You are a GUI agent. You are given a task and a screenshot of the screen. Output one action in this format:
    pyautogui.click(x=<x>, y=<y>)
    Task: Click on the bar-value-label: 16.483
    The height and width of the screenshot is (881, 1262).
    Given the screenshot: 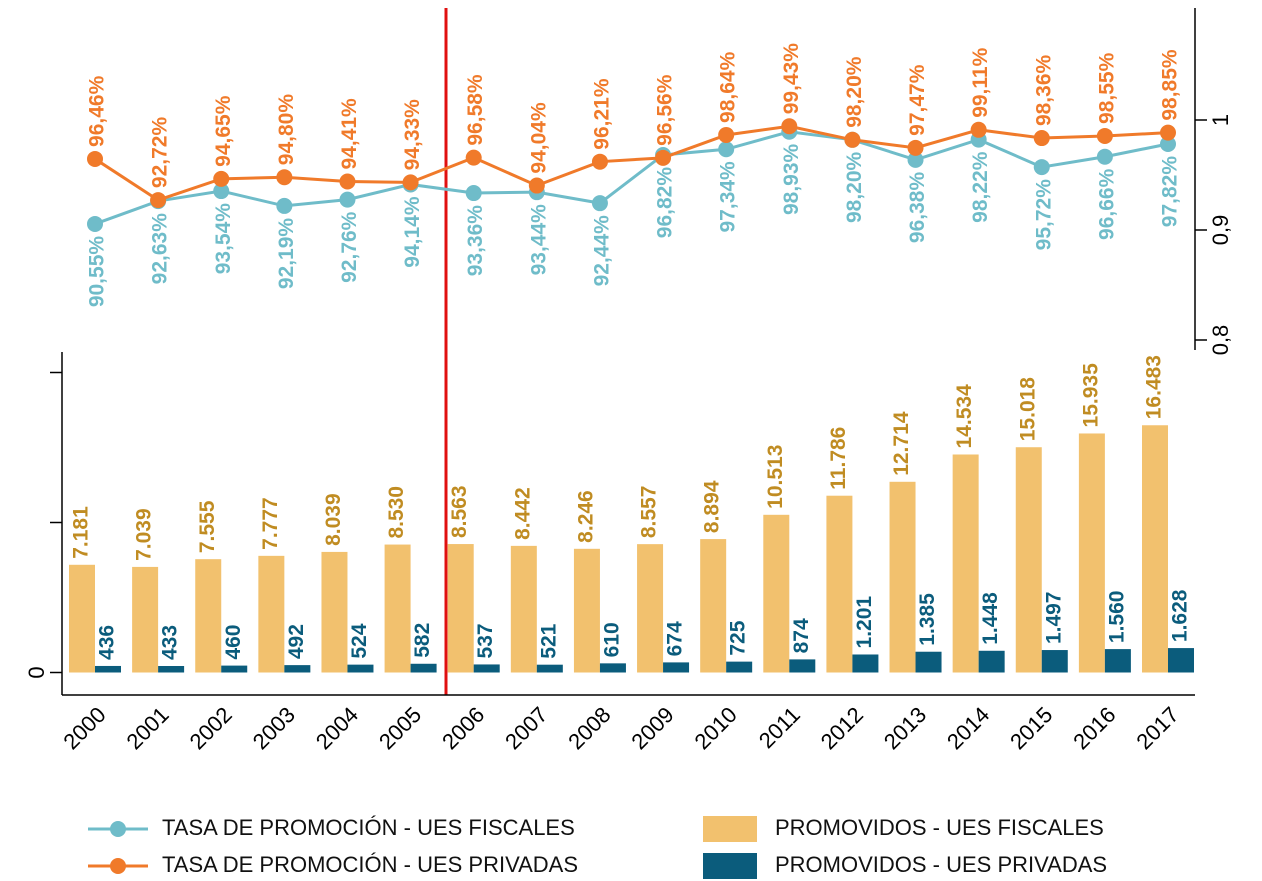 What is the action you would take?
    pyautogui.click(x=1154, y=387)
    